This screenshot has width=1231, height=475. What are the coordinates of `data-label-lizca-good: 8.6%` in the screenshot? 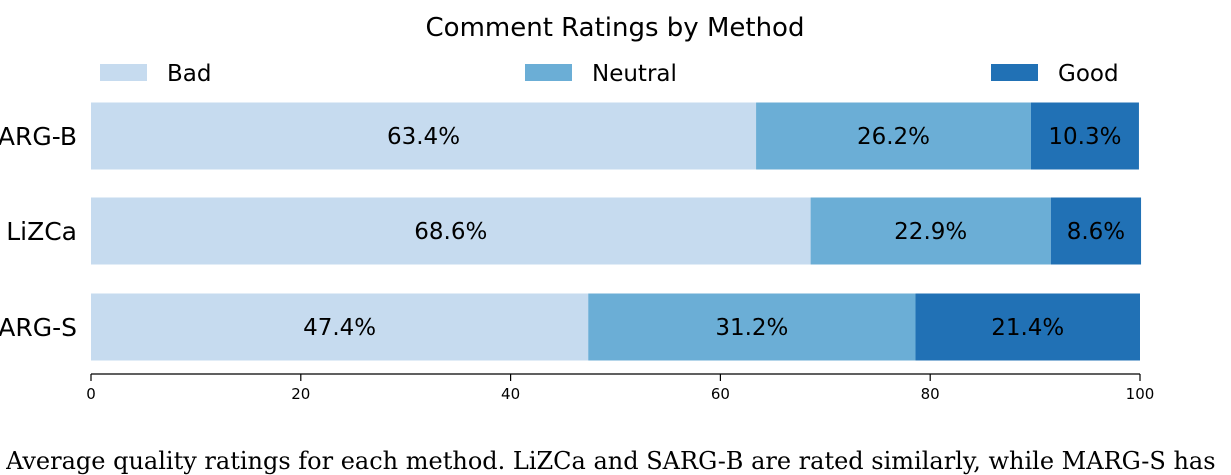 It's located at (1096, 232).